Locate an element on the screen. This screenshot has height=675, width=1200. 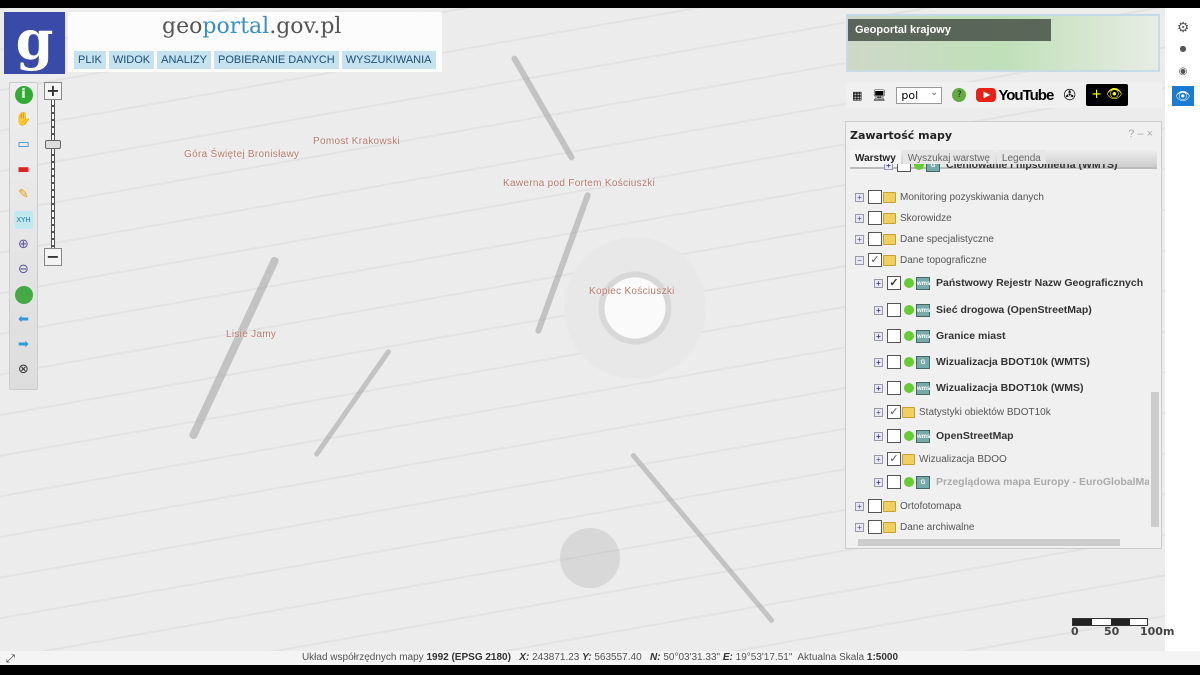
layer-label: Cieniowanie i hipsometria (WMTS) is located at coordinates (1032, 167).